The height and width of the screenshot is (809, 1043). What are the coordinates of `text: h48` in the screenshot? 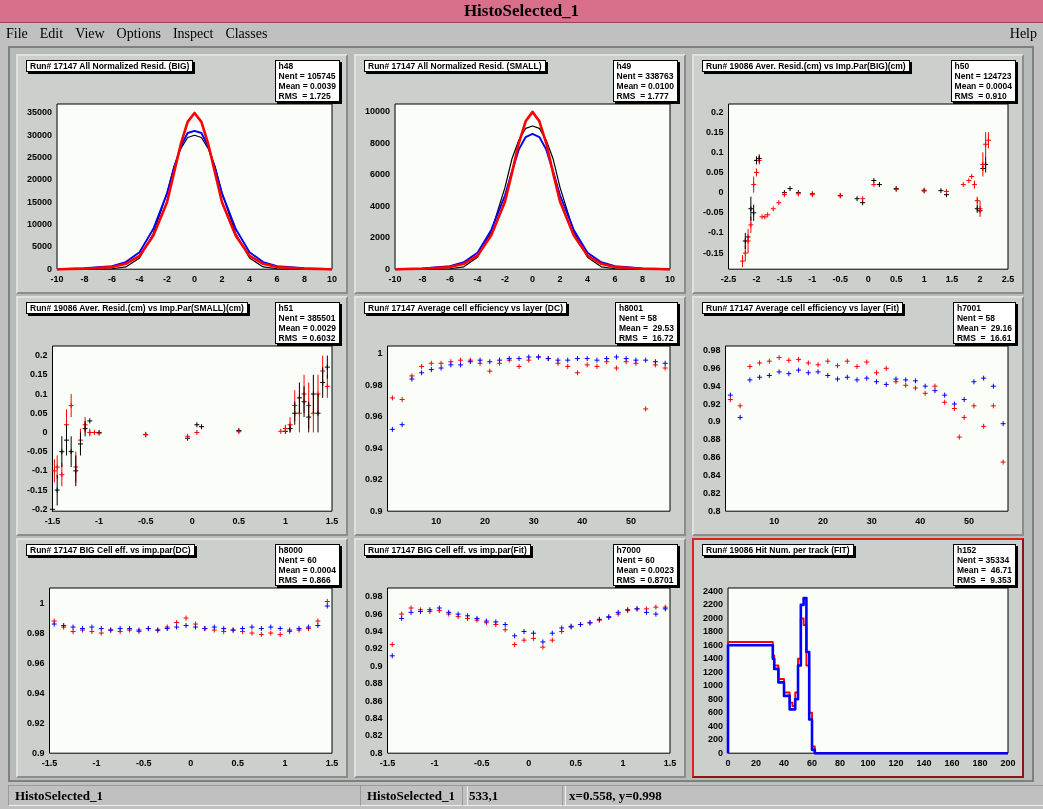 It's located at (286, 66).